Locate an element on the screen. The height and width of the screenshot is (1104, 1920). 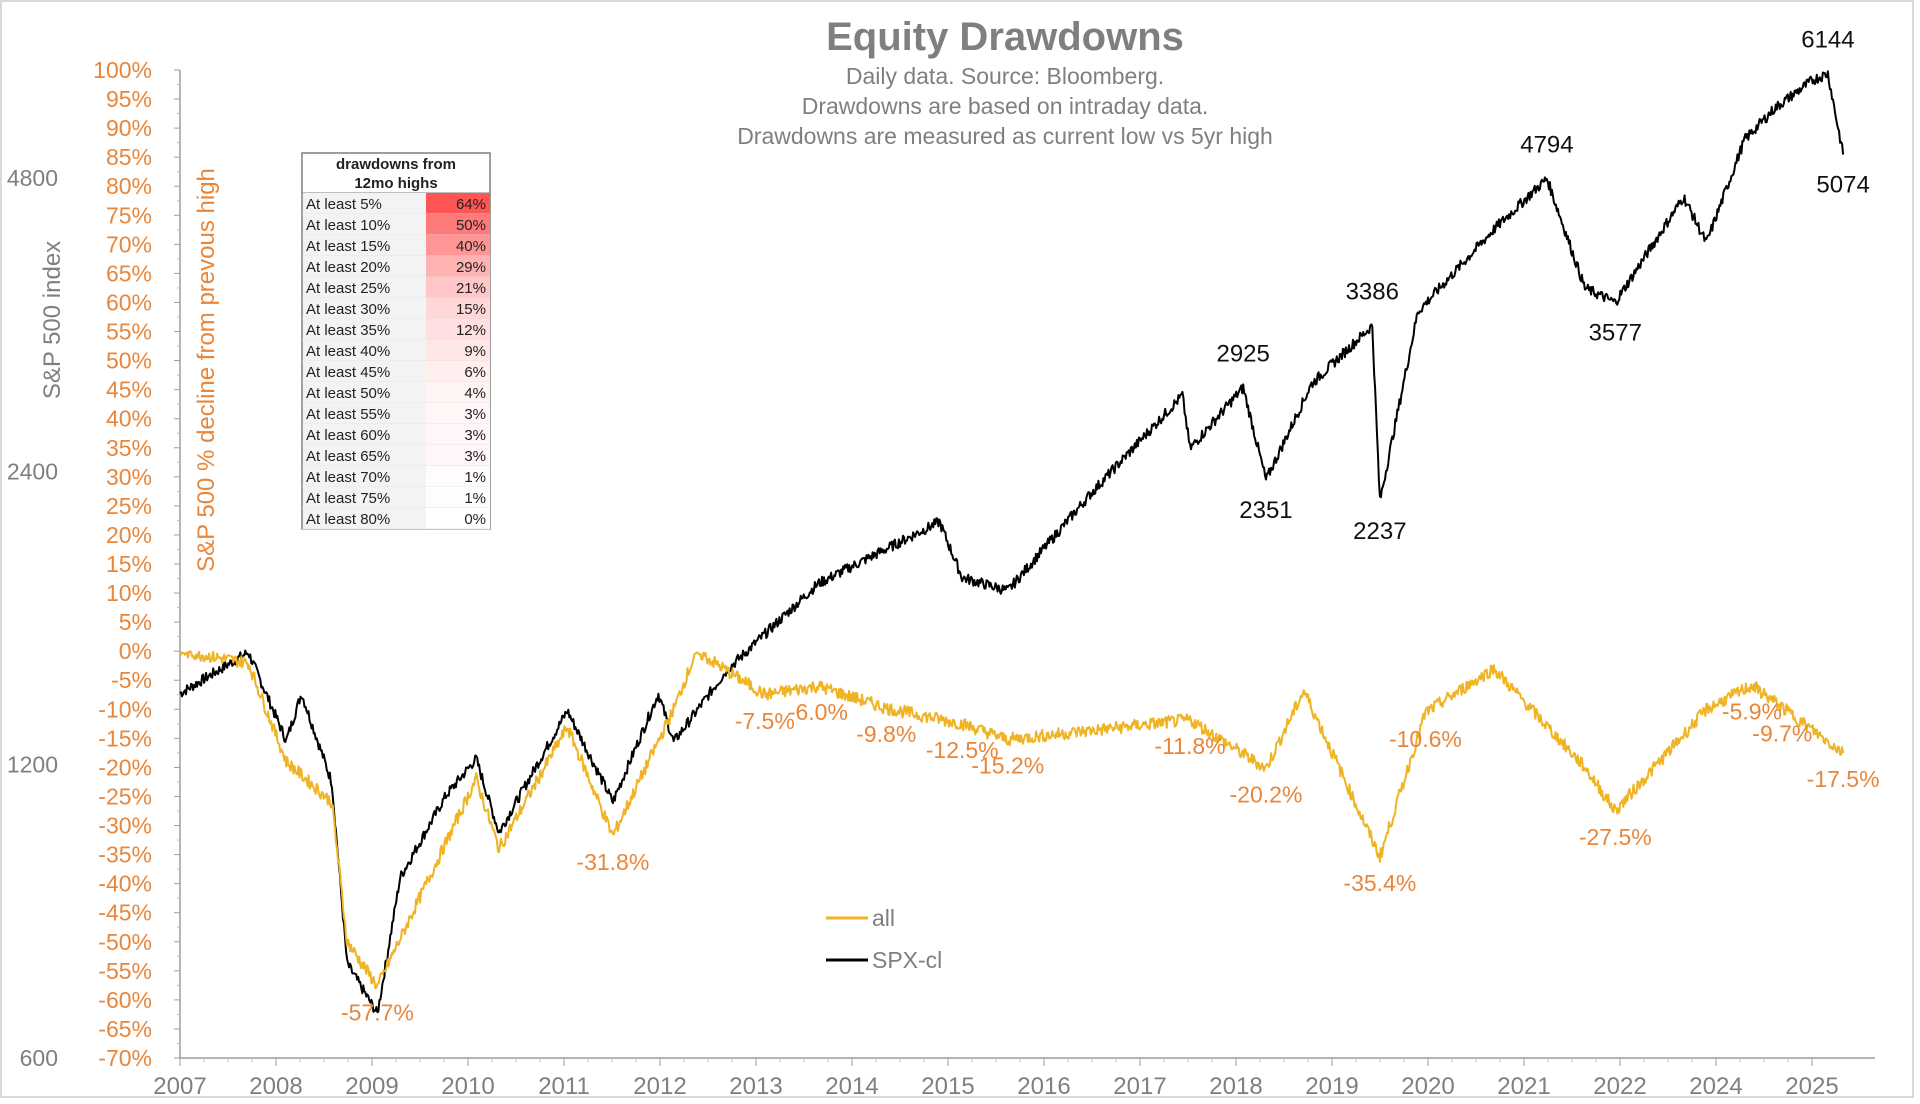
drawdown-annotation: -31.8% is located at coordinates (612, 862).